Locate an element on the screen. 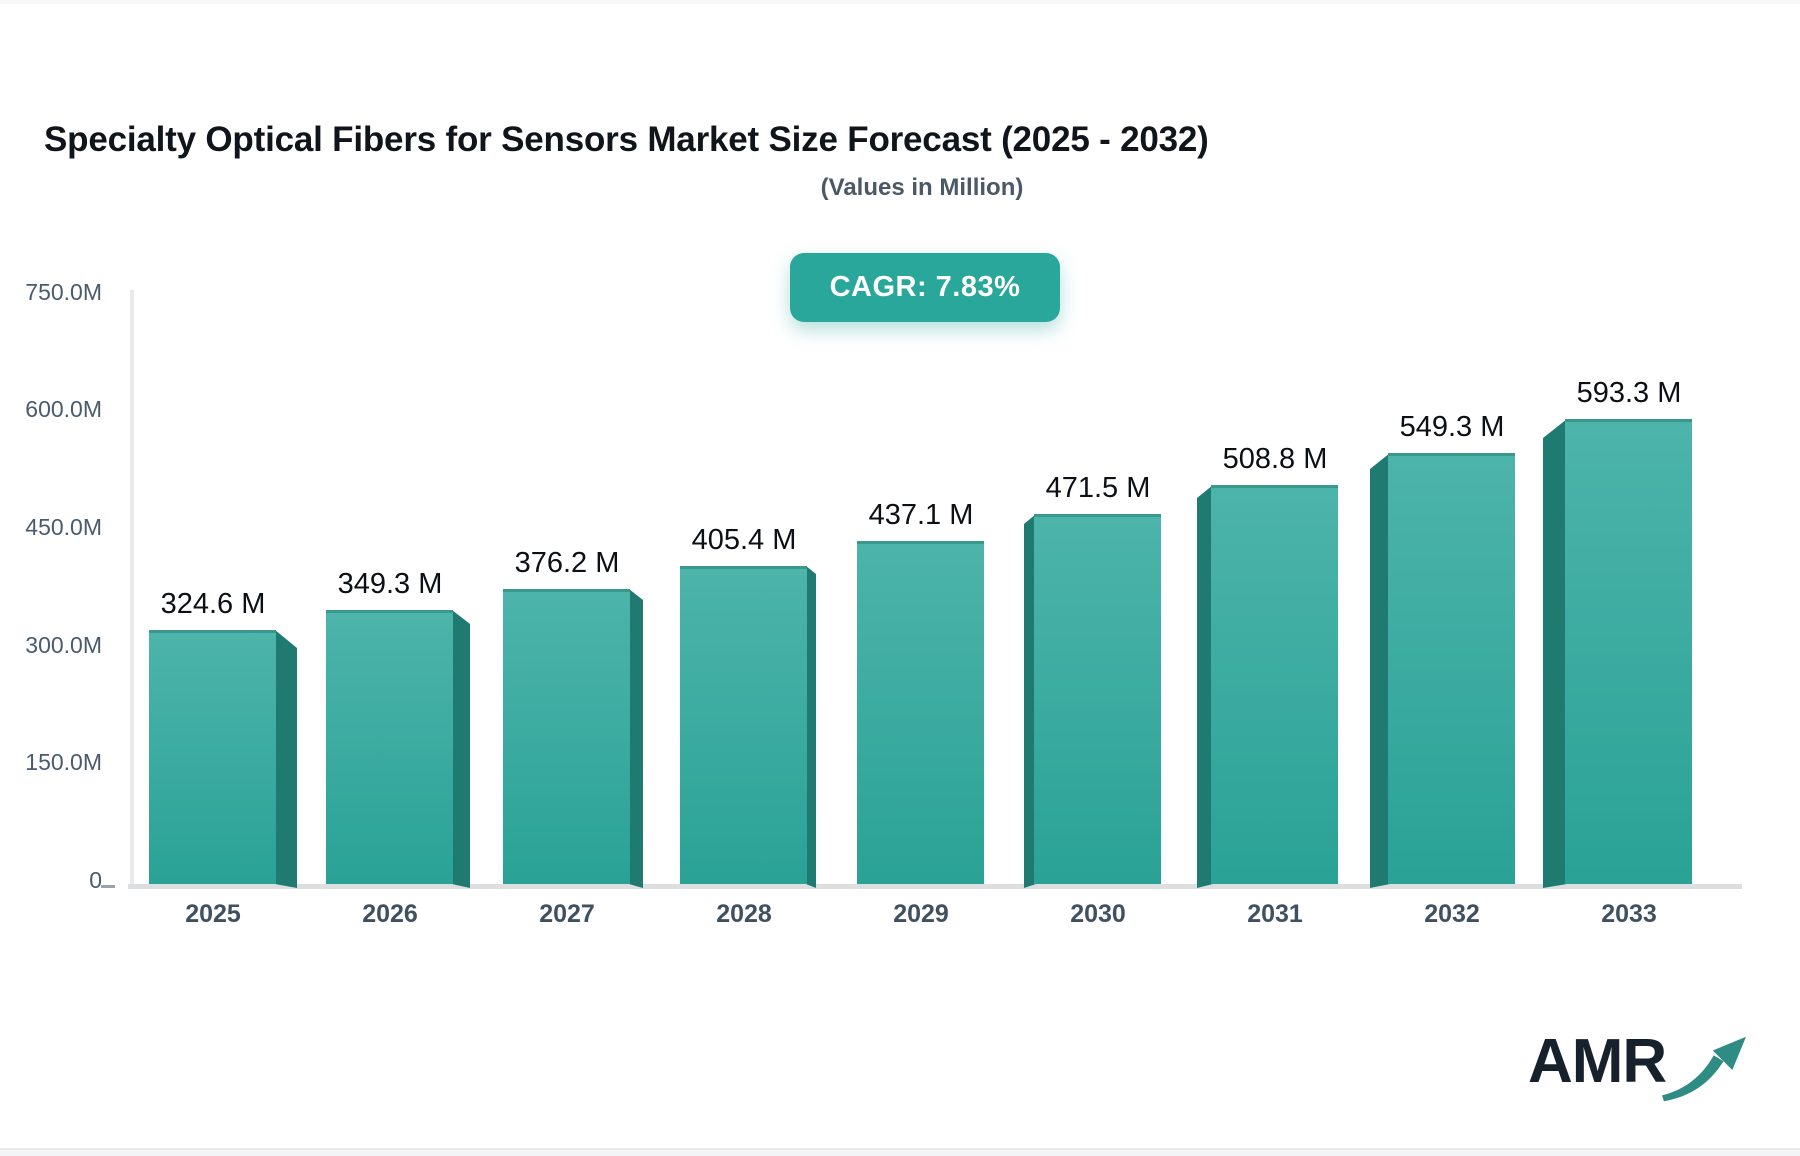 The image size is (1800, 1156). cagr-badge-label: CAGR: 7.83% is located at coordinates (925, 287).